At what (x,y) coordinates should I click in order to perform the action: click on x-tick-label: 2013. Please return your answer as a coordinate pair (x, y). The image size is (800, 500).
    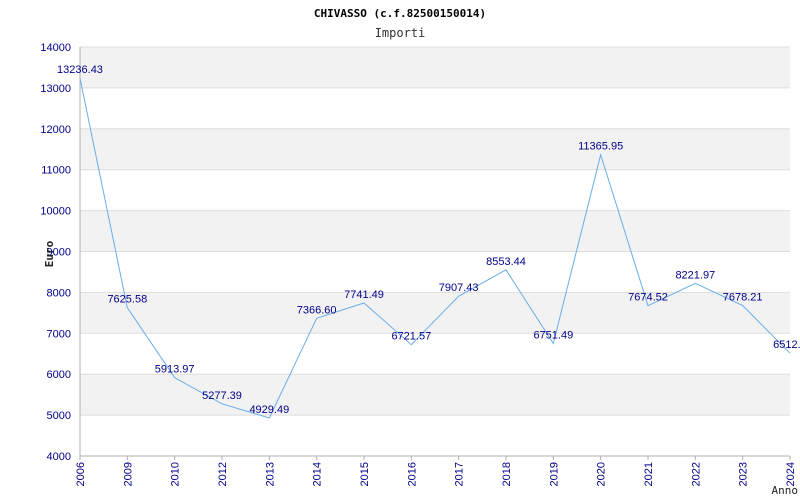
    Looking at the image, I should click on (270, 474).